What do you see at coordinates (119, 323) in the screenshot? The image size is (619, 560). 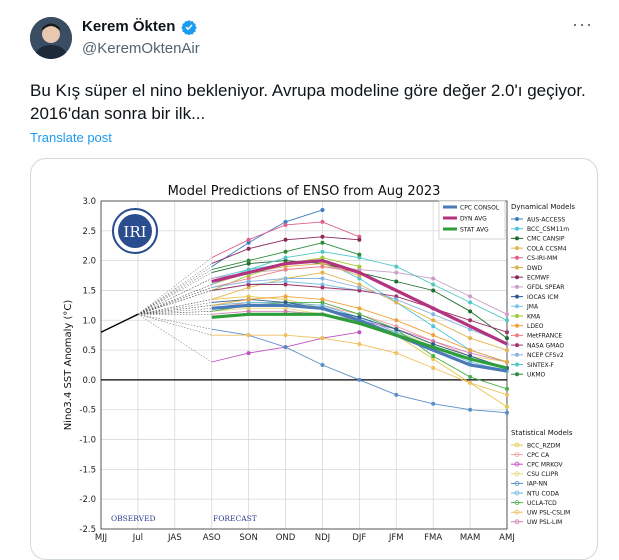 I see `observed-line` at bounding box center [119, 323].